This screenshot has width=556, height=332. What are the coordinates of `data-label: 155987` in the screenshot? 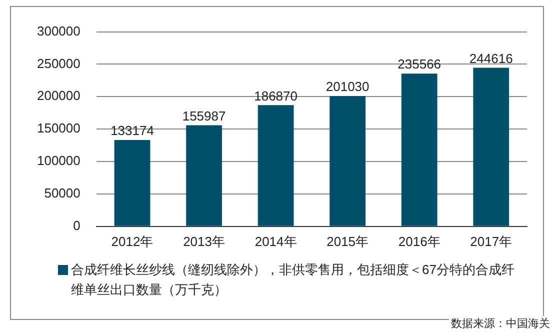 It's located at (204, 116).